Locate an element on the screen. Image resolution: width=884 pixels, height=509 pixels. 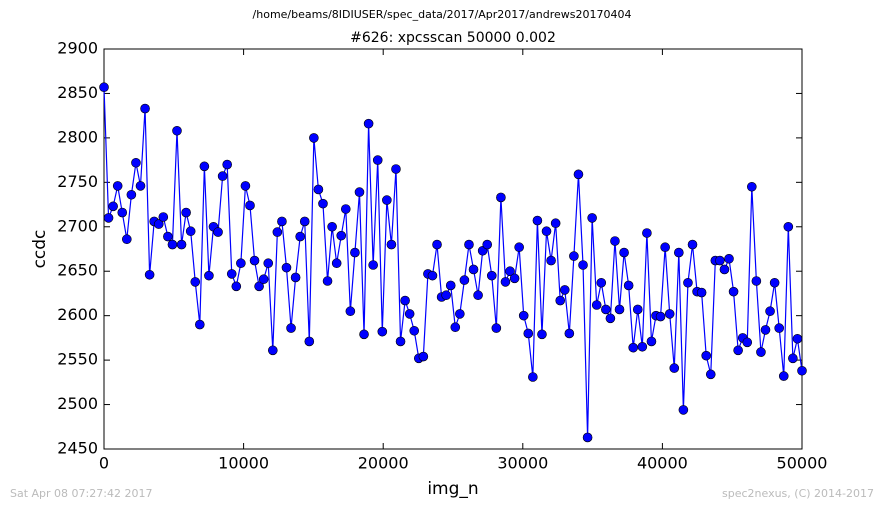
x-tick-label: 50000 is located at coordinates (802, 463).